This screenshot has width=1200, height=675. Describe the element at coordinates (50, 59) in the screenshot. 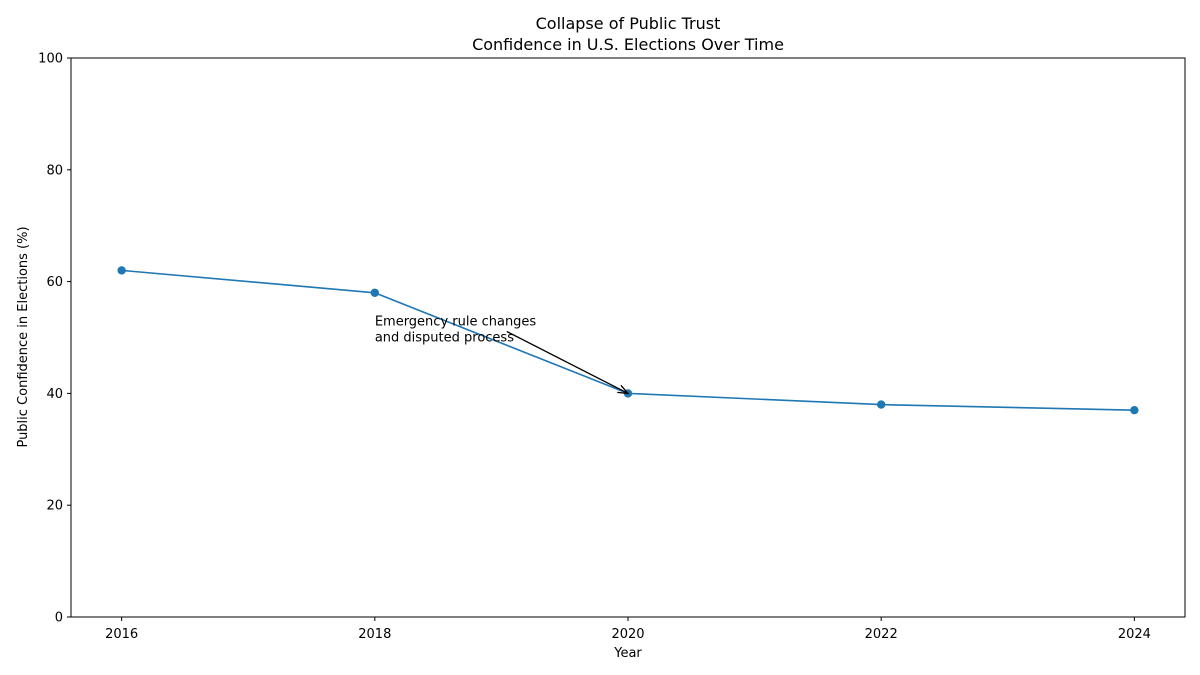

I see `y-tick-label: 100` at that location.